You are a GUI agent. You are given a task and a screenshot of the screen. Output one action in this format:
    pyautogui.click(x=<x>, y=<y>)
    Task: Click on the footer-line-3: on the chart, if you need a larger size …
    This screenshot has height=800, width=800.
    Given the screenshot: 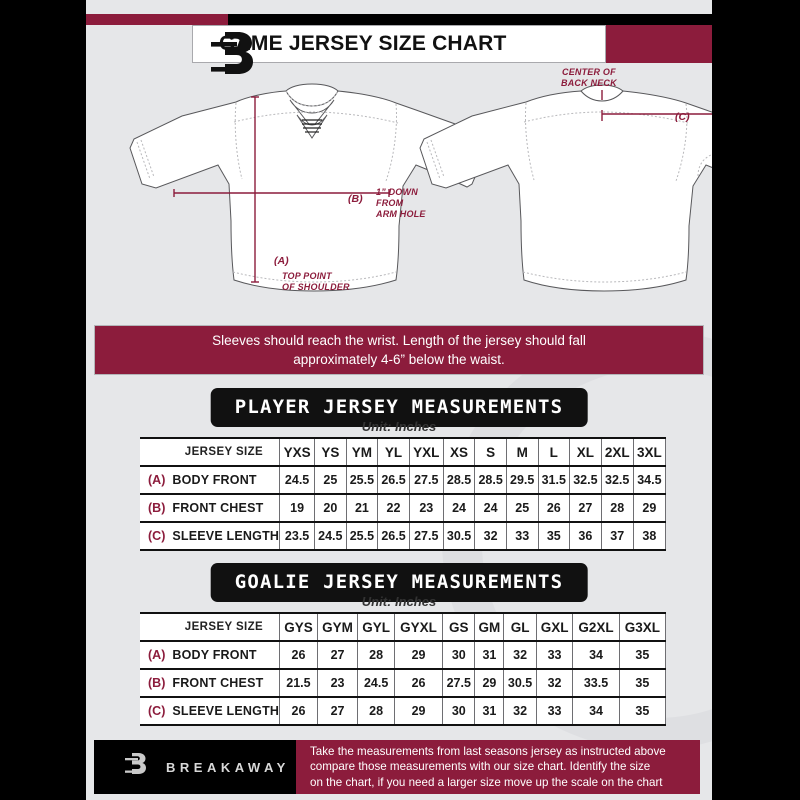 What is the action you would take?
    pyautogui.click(x=486, y=782)
    